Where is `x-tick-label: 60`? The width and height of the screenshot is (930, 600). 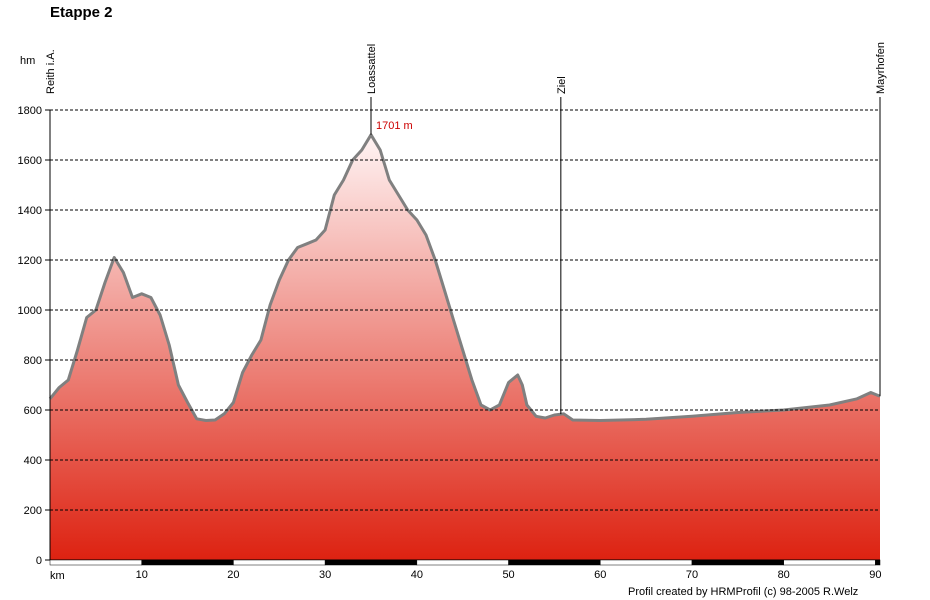 x-tick-label: 60 is located at coordinates (600, 575).